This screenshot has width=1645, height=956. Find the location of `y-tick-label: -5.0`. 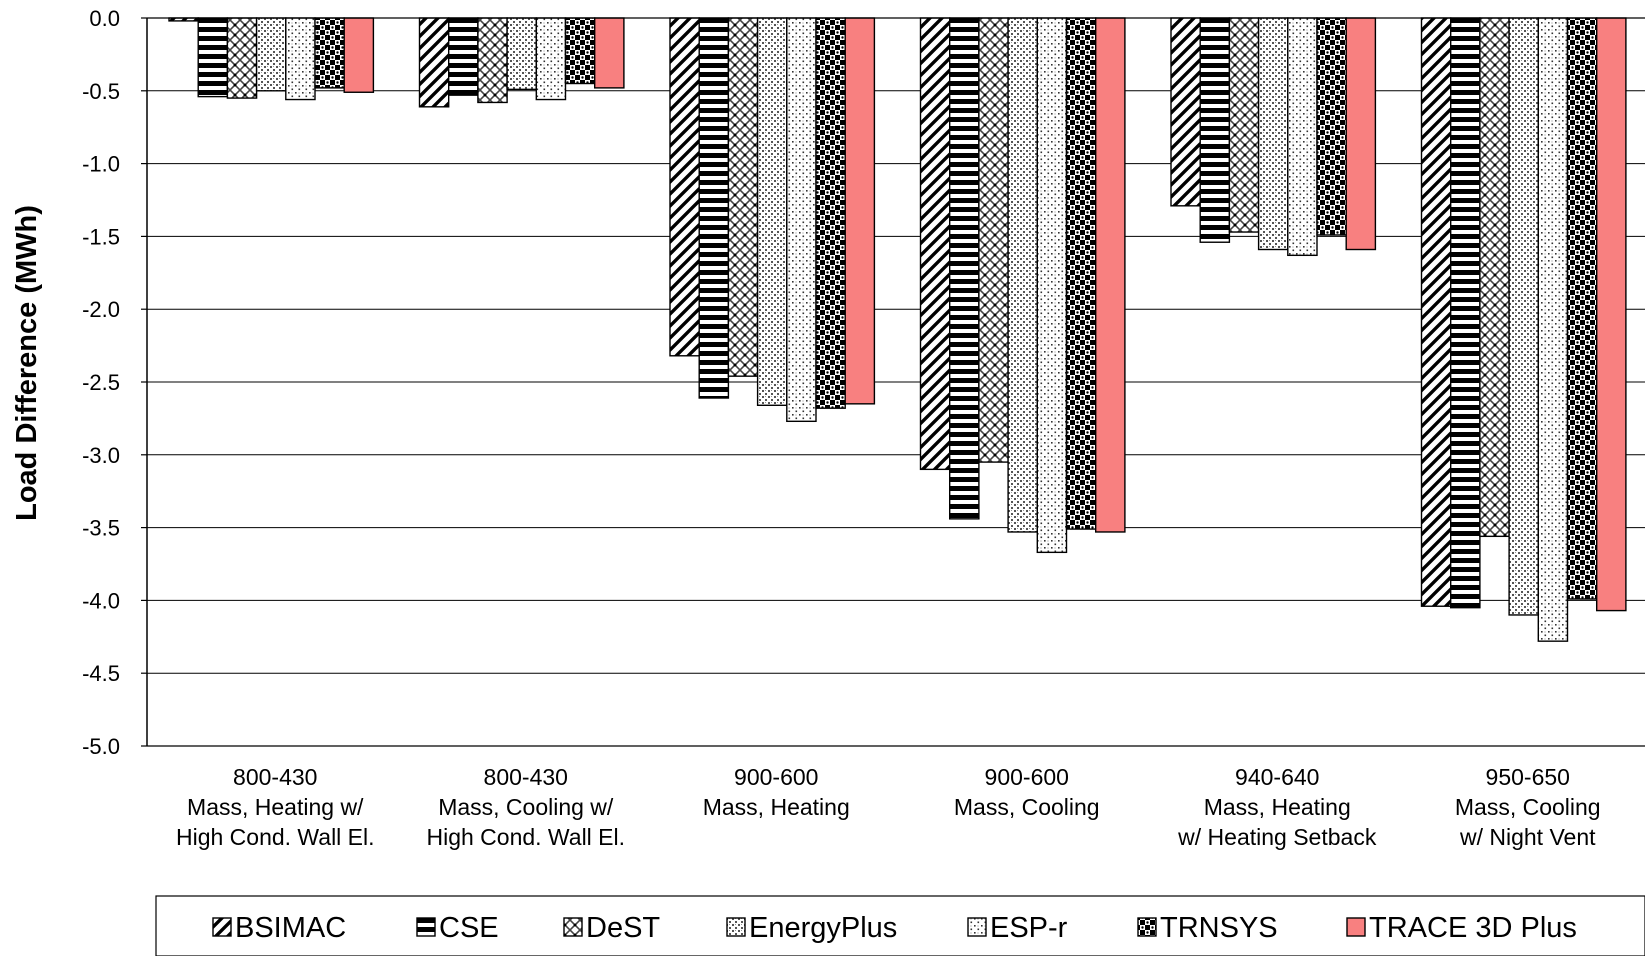

y-tick-label: -5.0 is located at coordinates (101, 746).